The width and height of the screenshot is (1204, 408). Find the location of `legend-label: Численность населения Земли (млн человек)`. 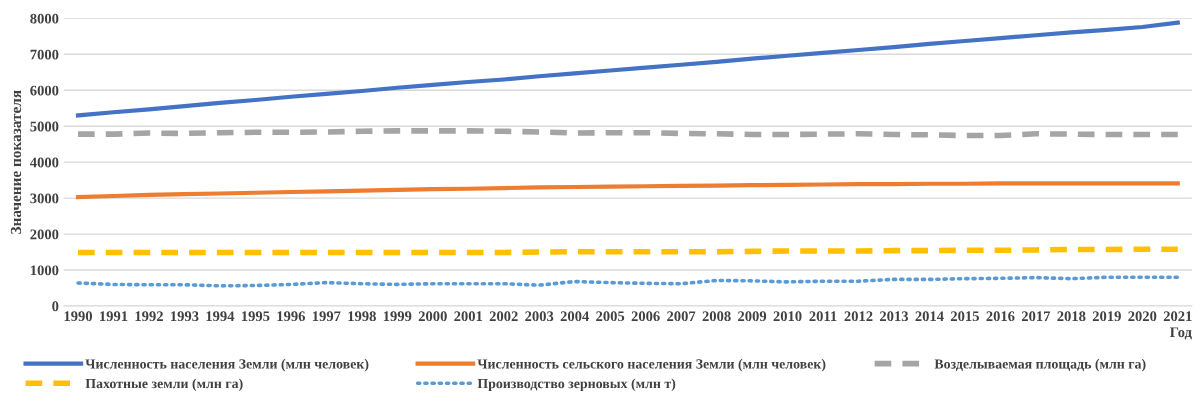

legend-label: Численность населения Земли (млн человек) is located at coordinates (227, 365).